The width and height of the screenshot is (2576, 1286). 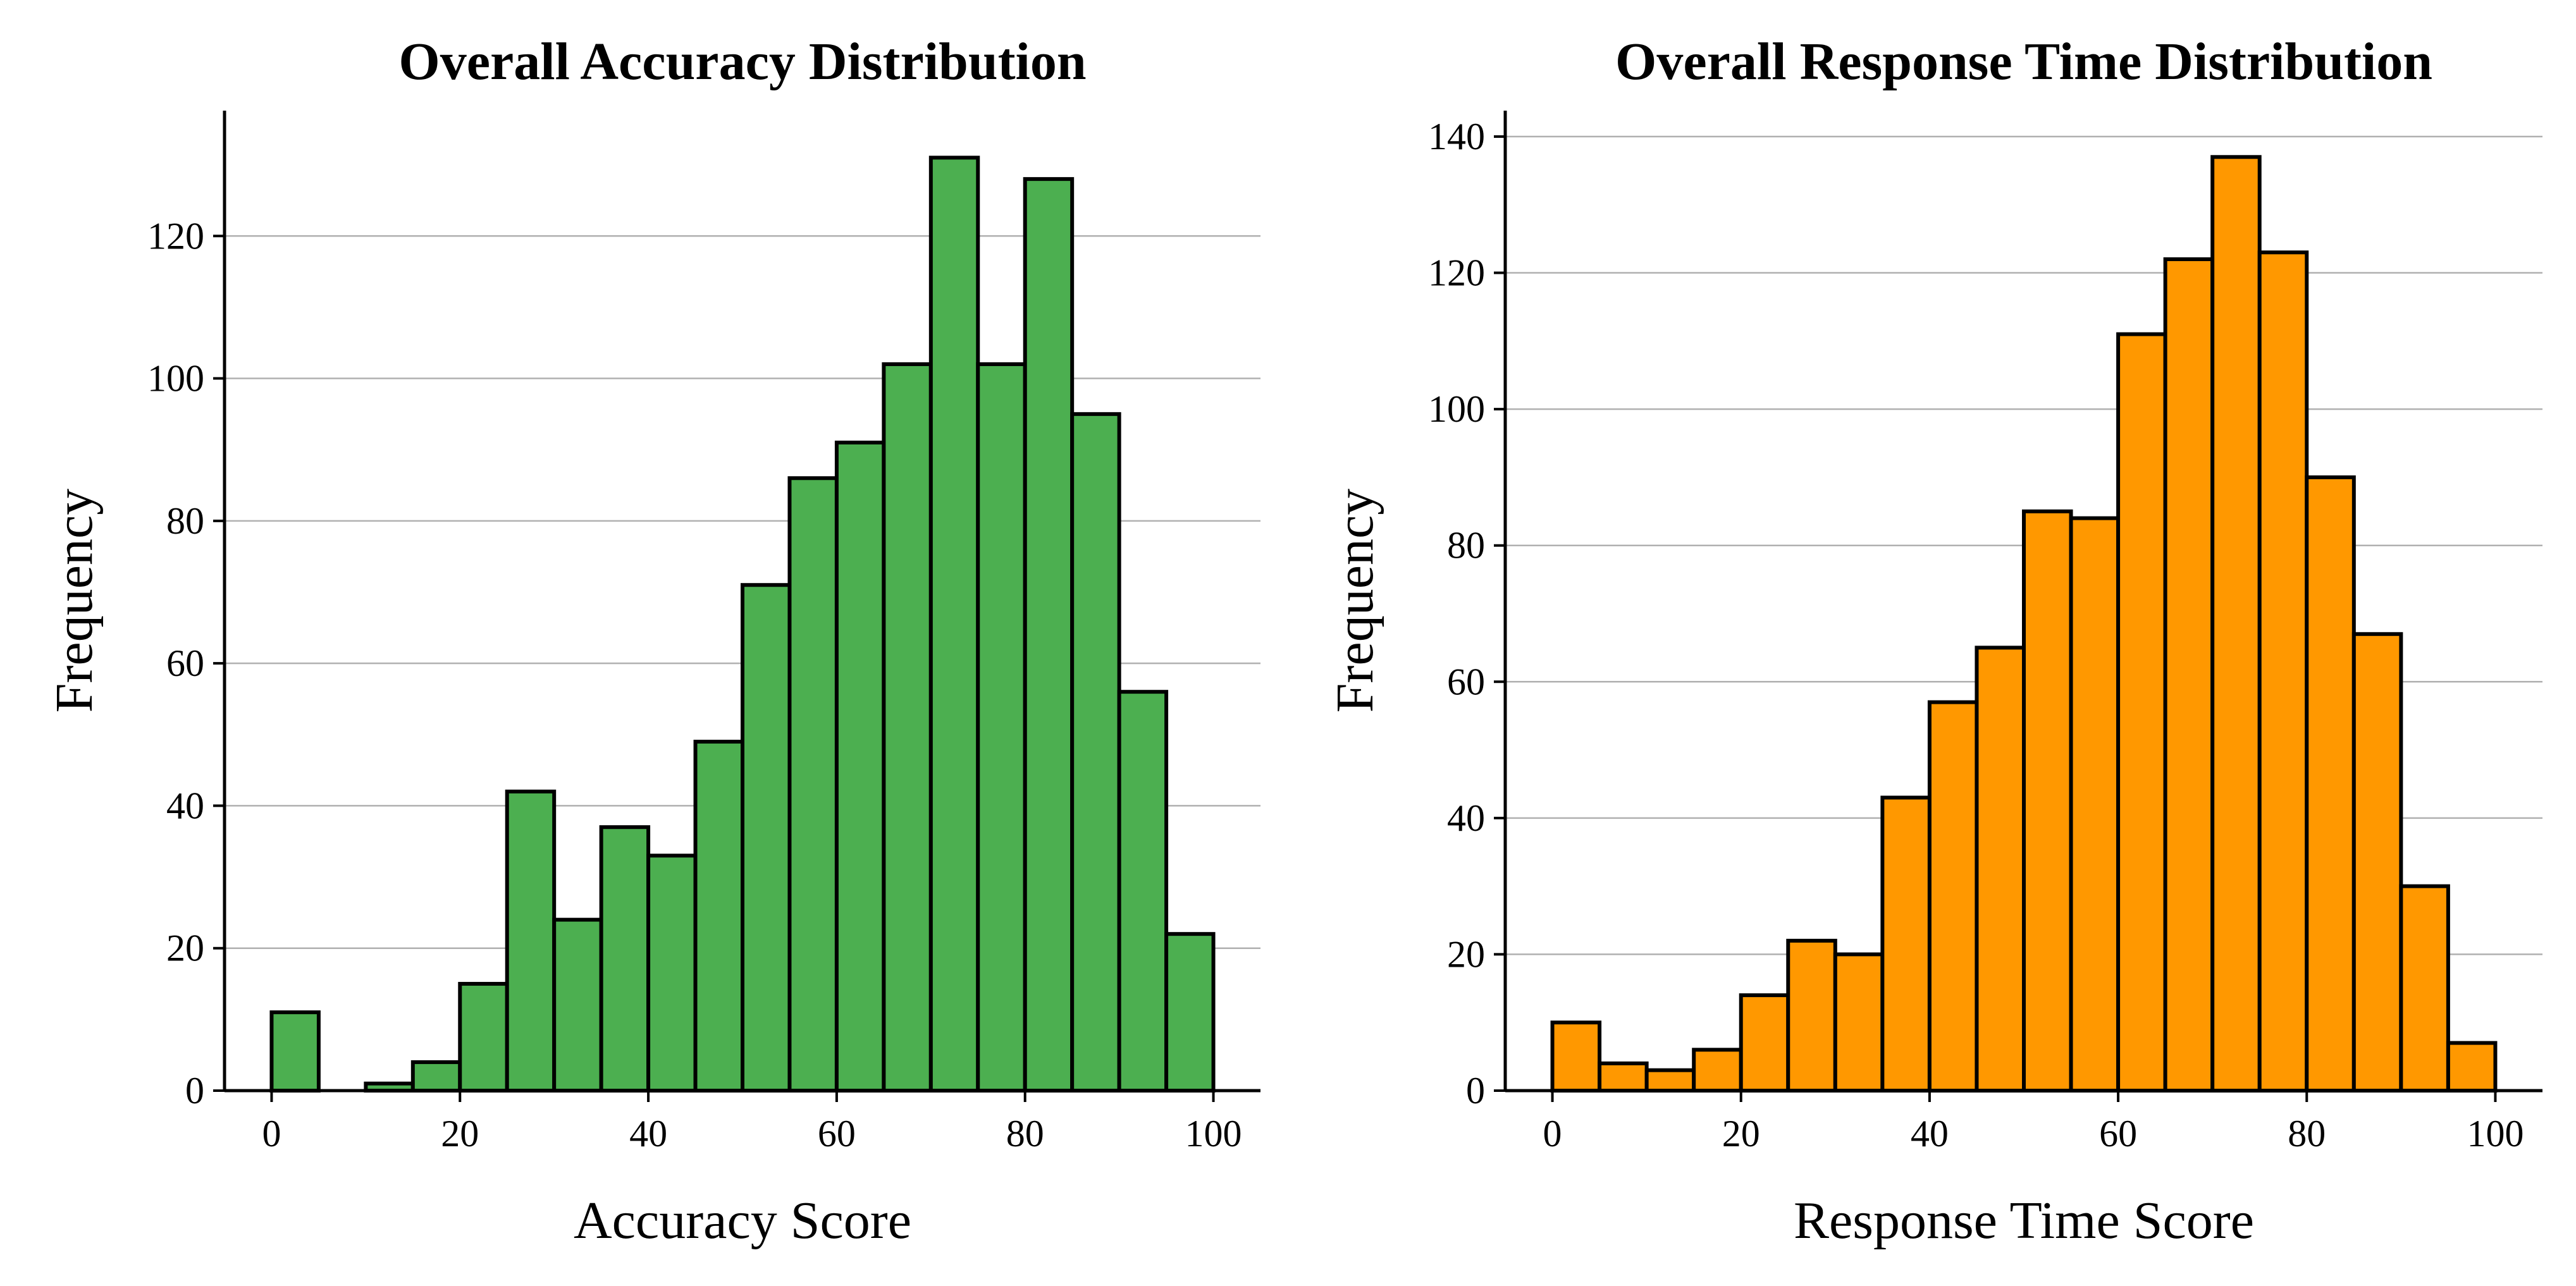 I want to click on response-time-x-tick-label: 0, so click(x=1552, y=1133).